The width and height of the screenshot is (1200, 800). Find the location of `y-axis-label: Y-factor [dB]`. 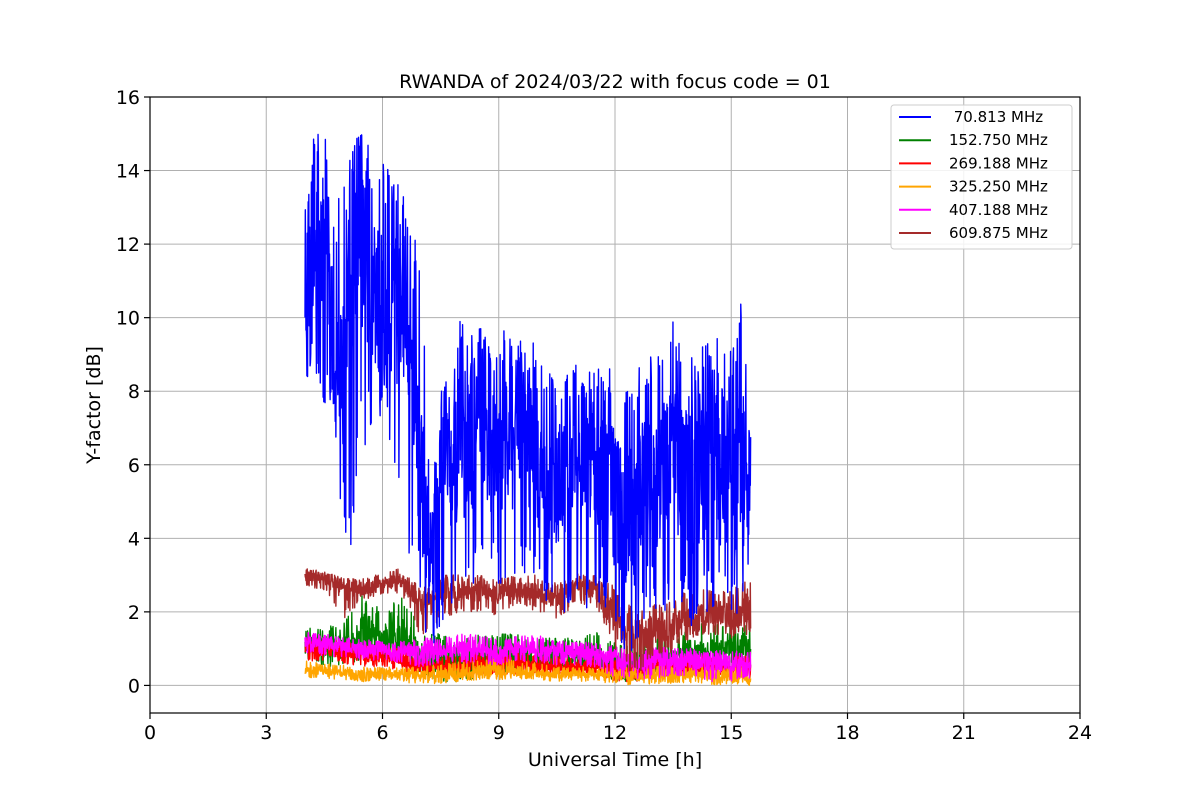

y-axis-label: Y-factor [dB] is located at coordinates (94, 405).